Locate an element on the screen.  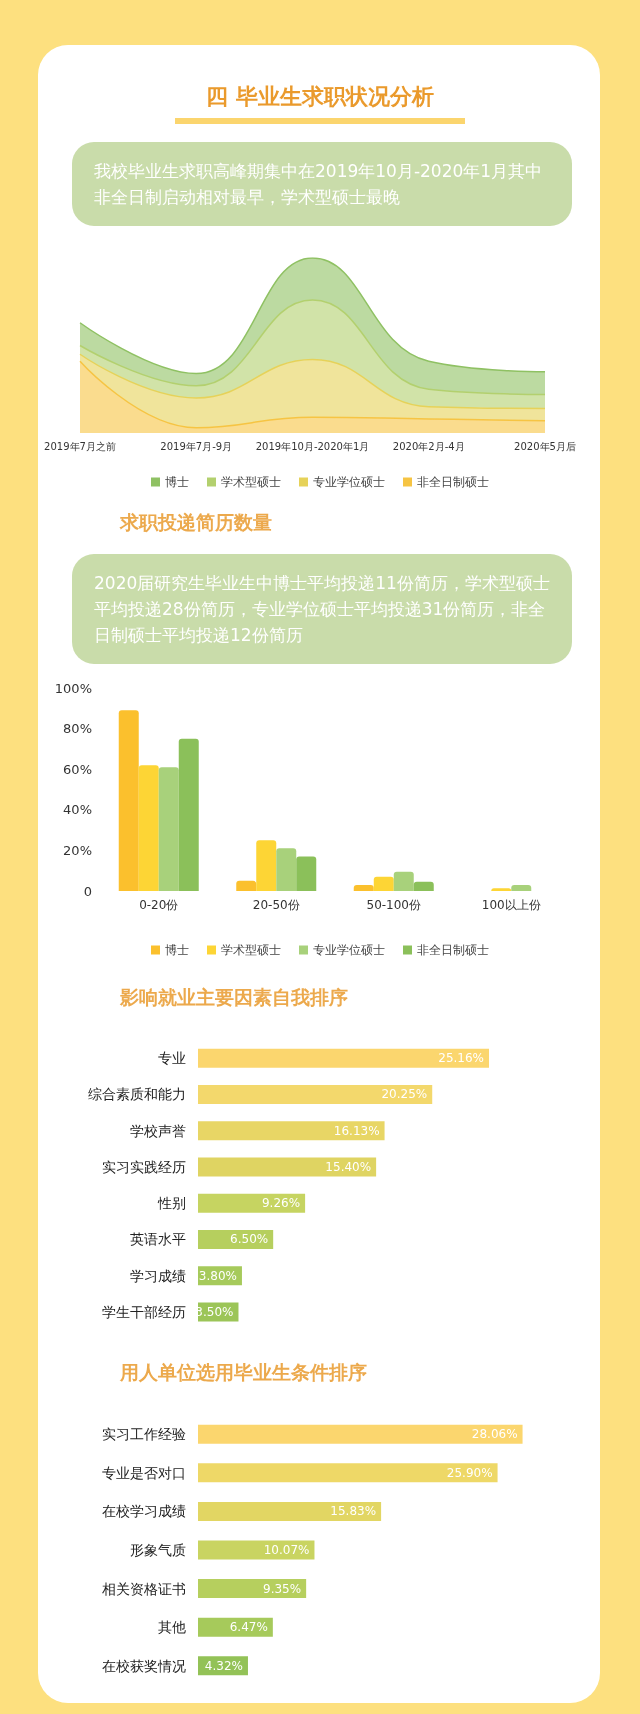
data-label: 16.13% is located at coordinates (356, 1130).